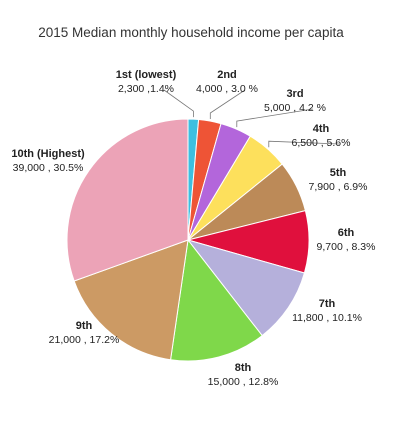 This screenshot has height=427, width=400. What do you see at coordinates (48, 168) in the screenshot?
I see `slice-value-label-10: 39,000 , 30.5%` at bounding box center [48, 168].